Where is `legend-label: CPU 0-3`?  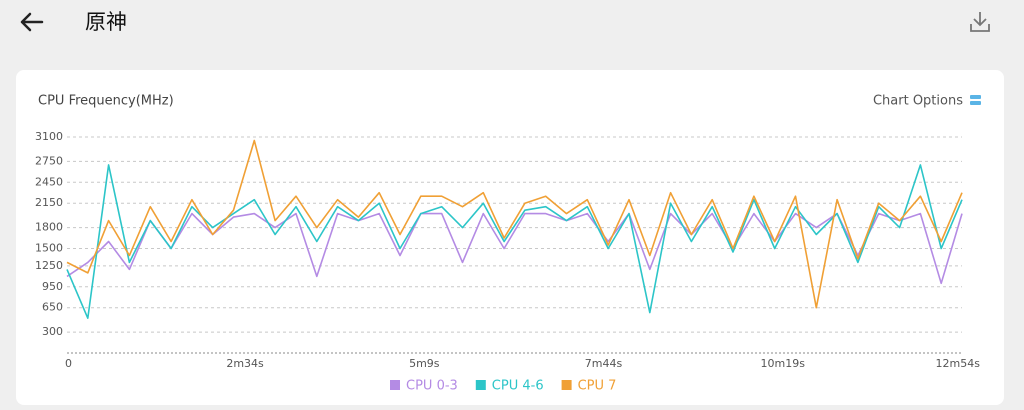
legend-label: CPU 0-3 is located at coordinates (432, 386).